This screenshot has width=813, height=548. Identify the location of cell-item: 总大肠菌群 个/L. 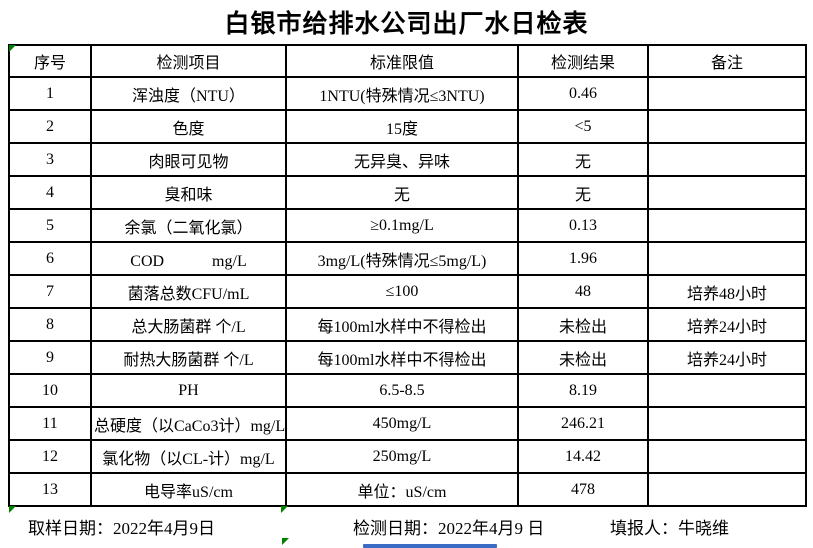
(188, 324).